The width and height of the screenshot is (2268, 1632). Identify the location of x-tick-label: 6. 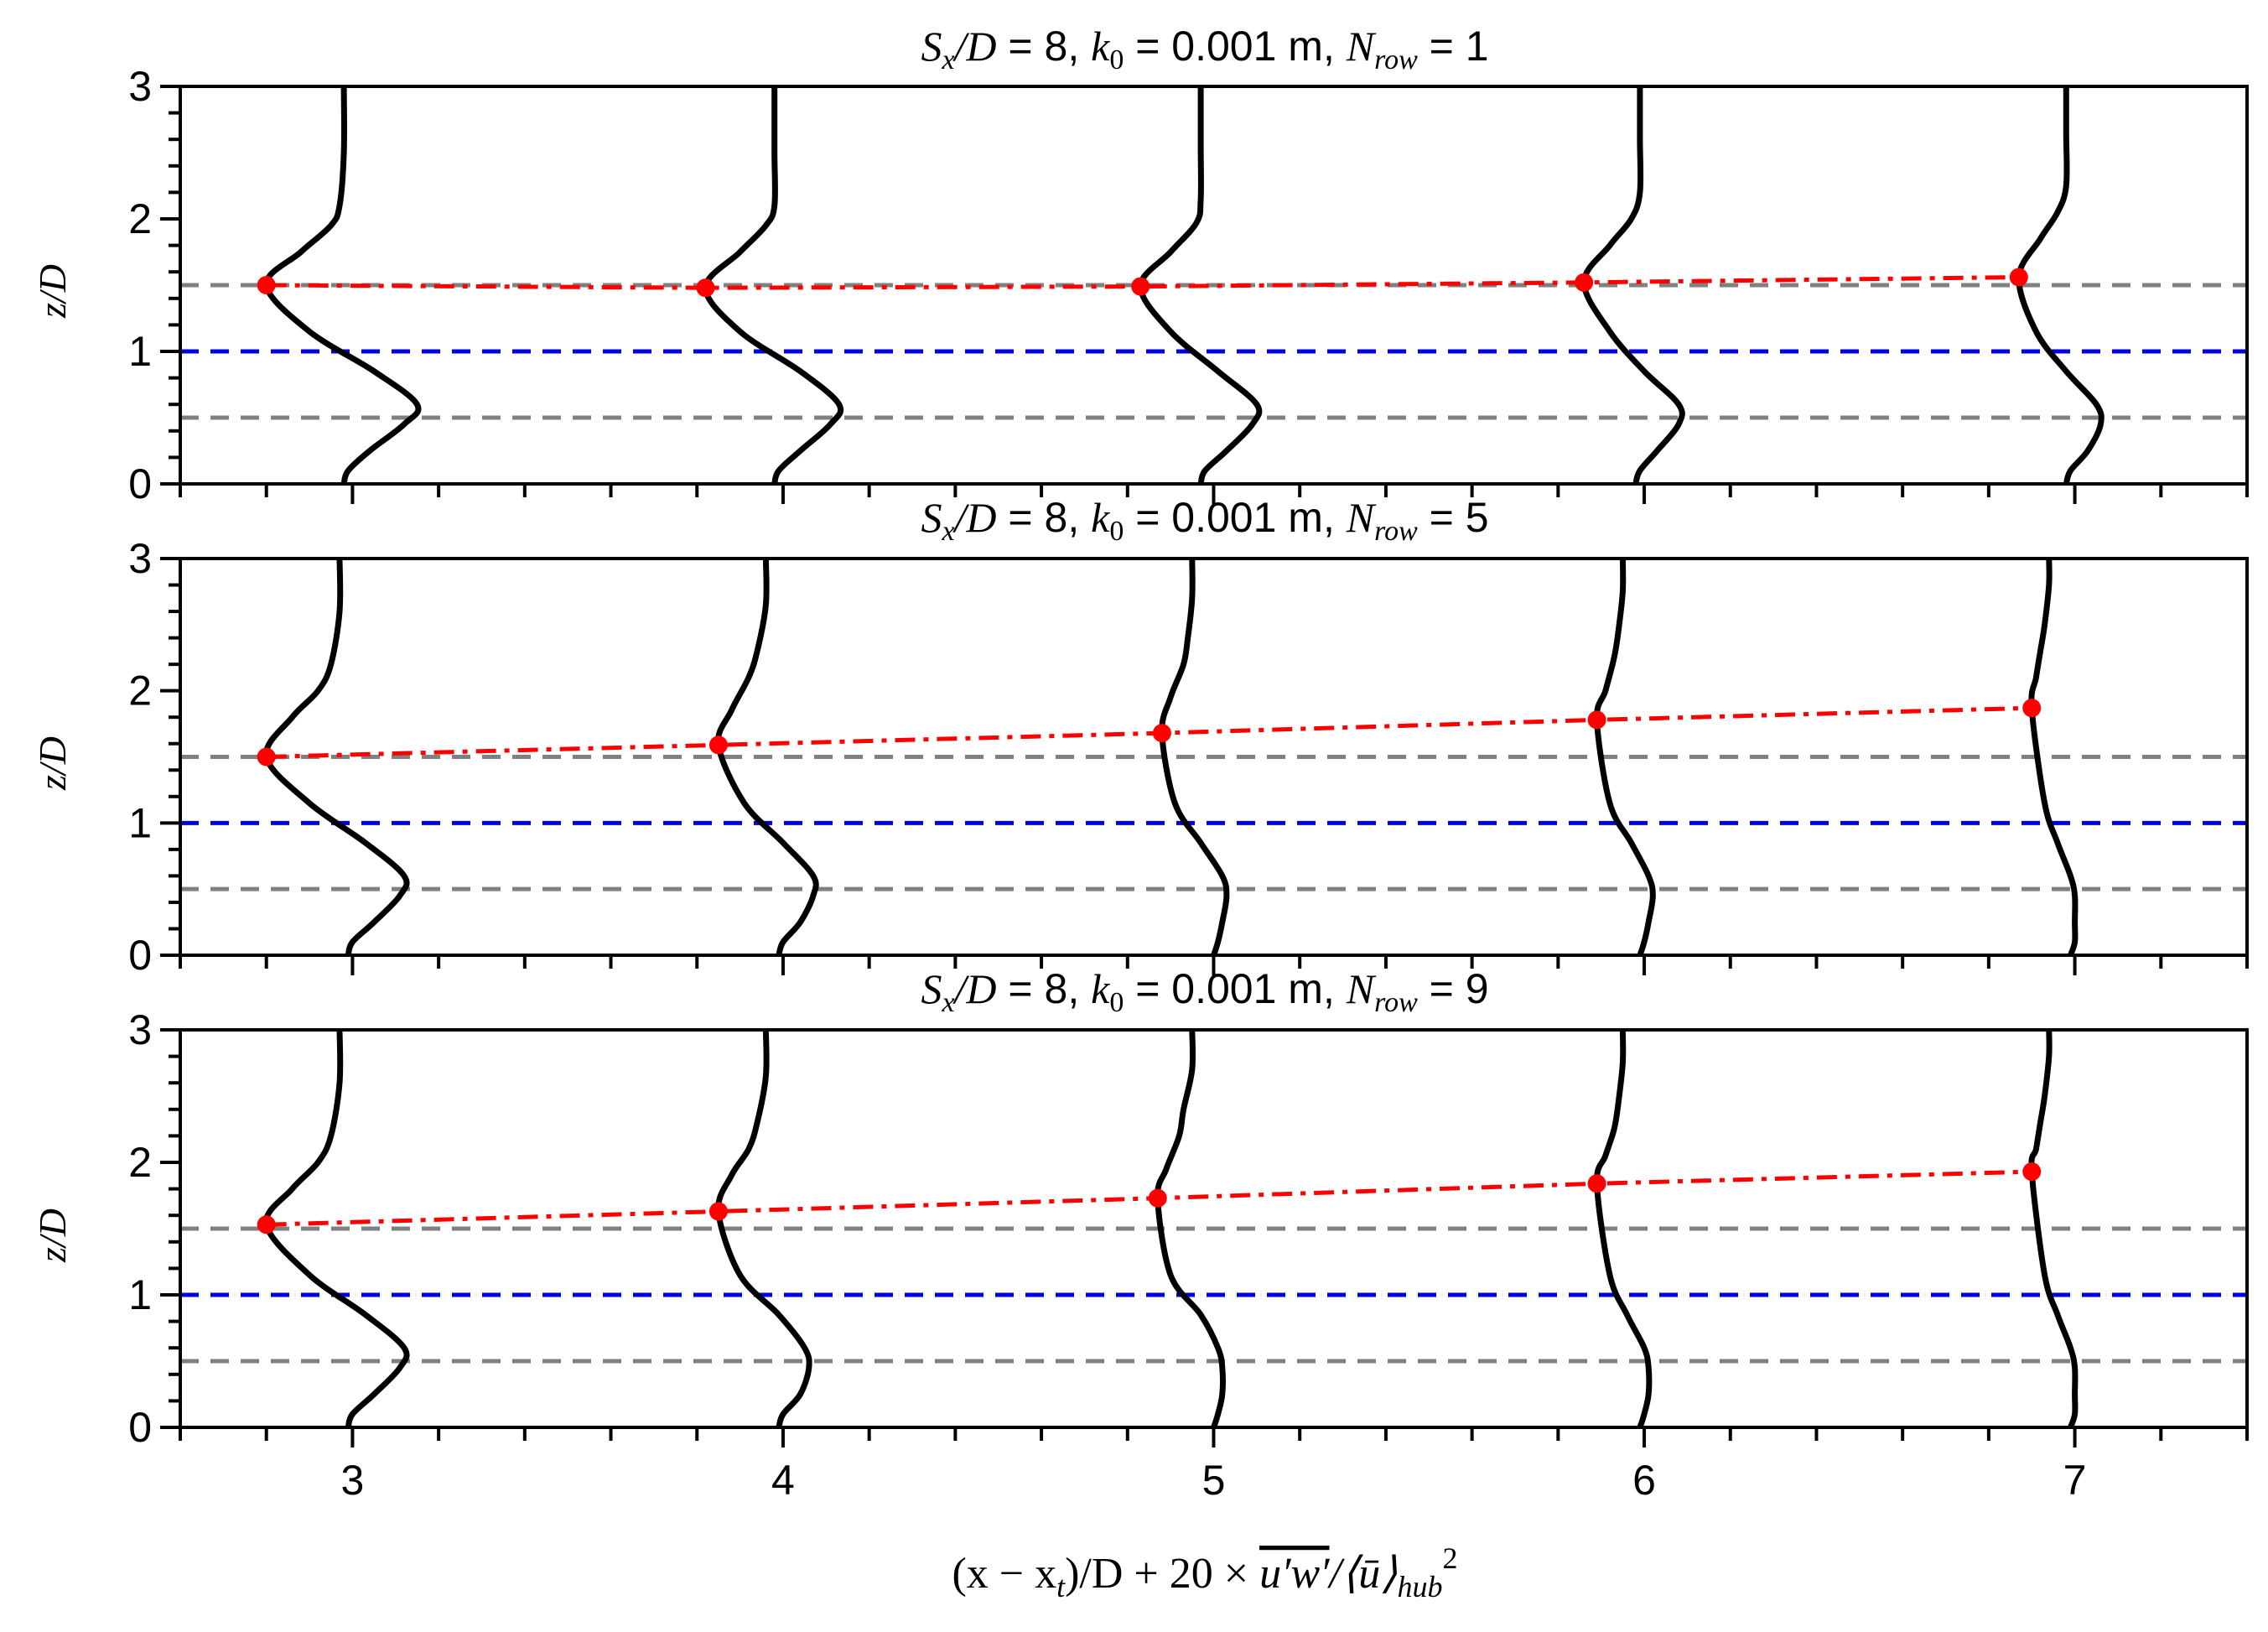
(1644, 1480).